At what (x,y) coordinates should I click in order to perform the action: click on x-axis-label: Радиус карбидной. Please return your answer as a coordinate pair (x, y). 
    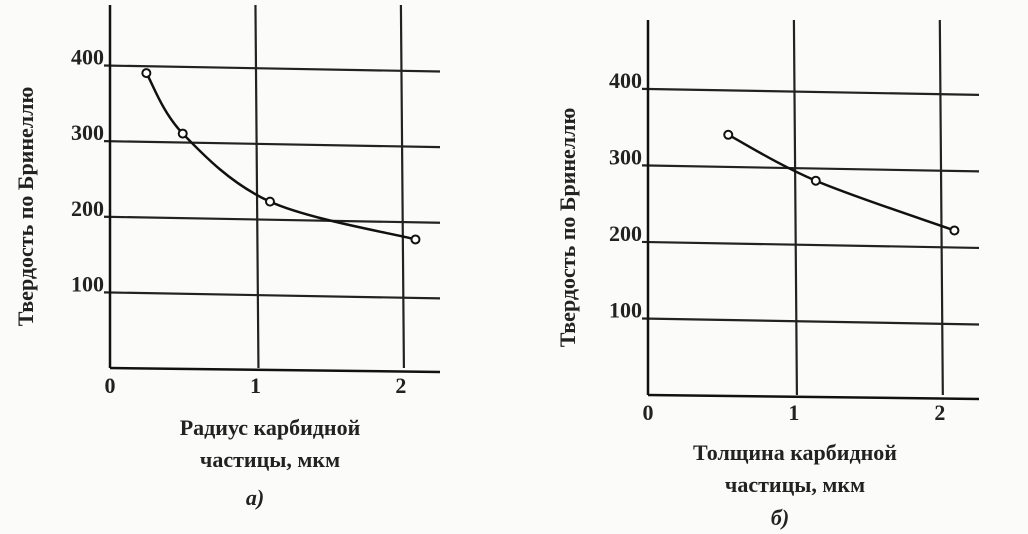
    Looking at the image, I should click on (270, 427).